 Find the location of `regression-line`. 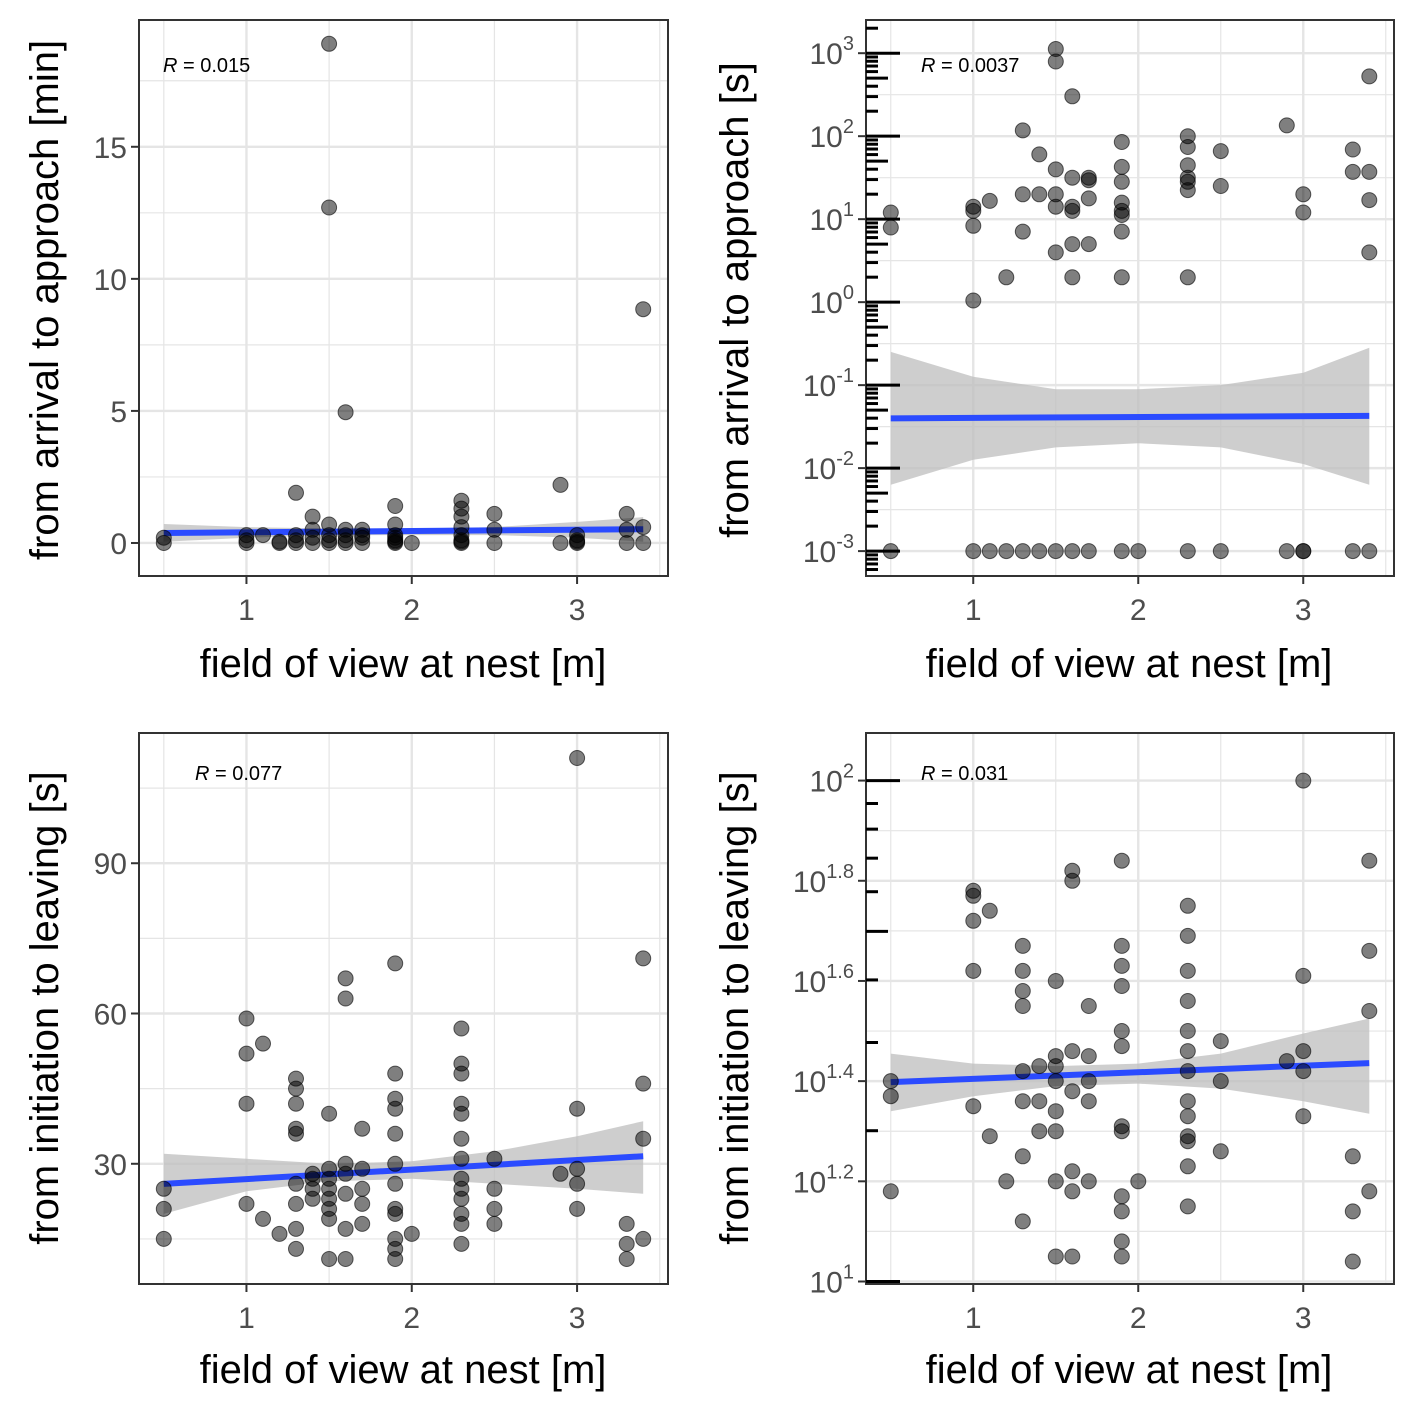

regression-line is located at coordinates (1130, 417).